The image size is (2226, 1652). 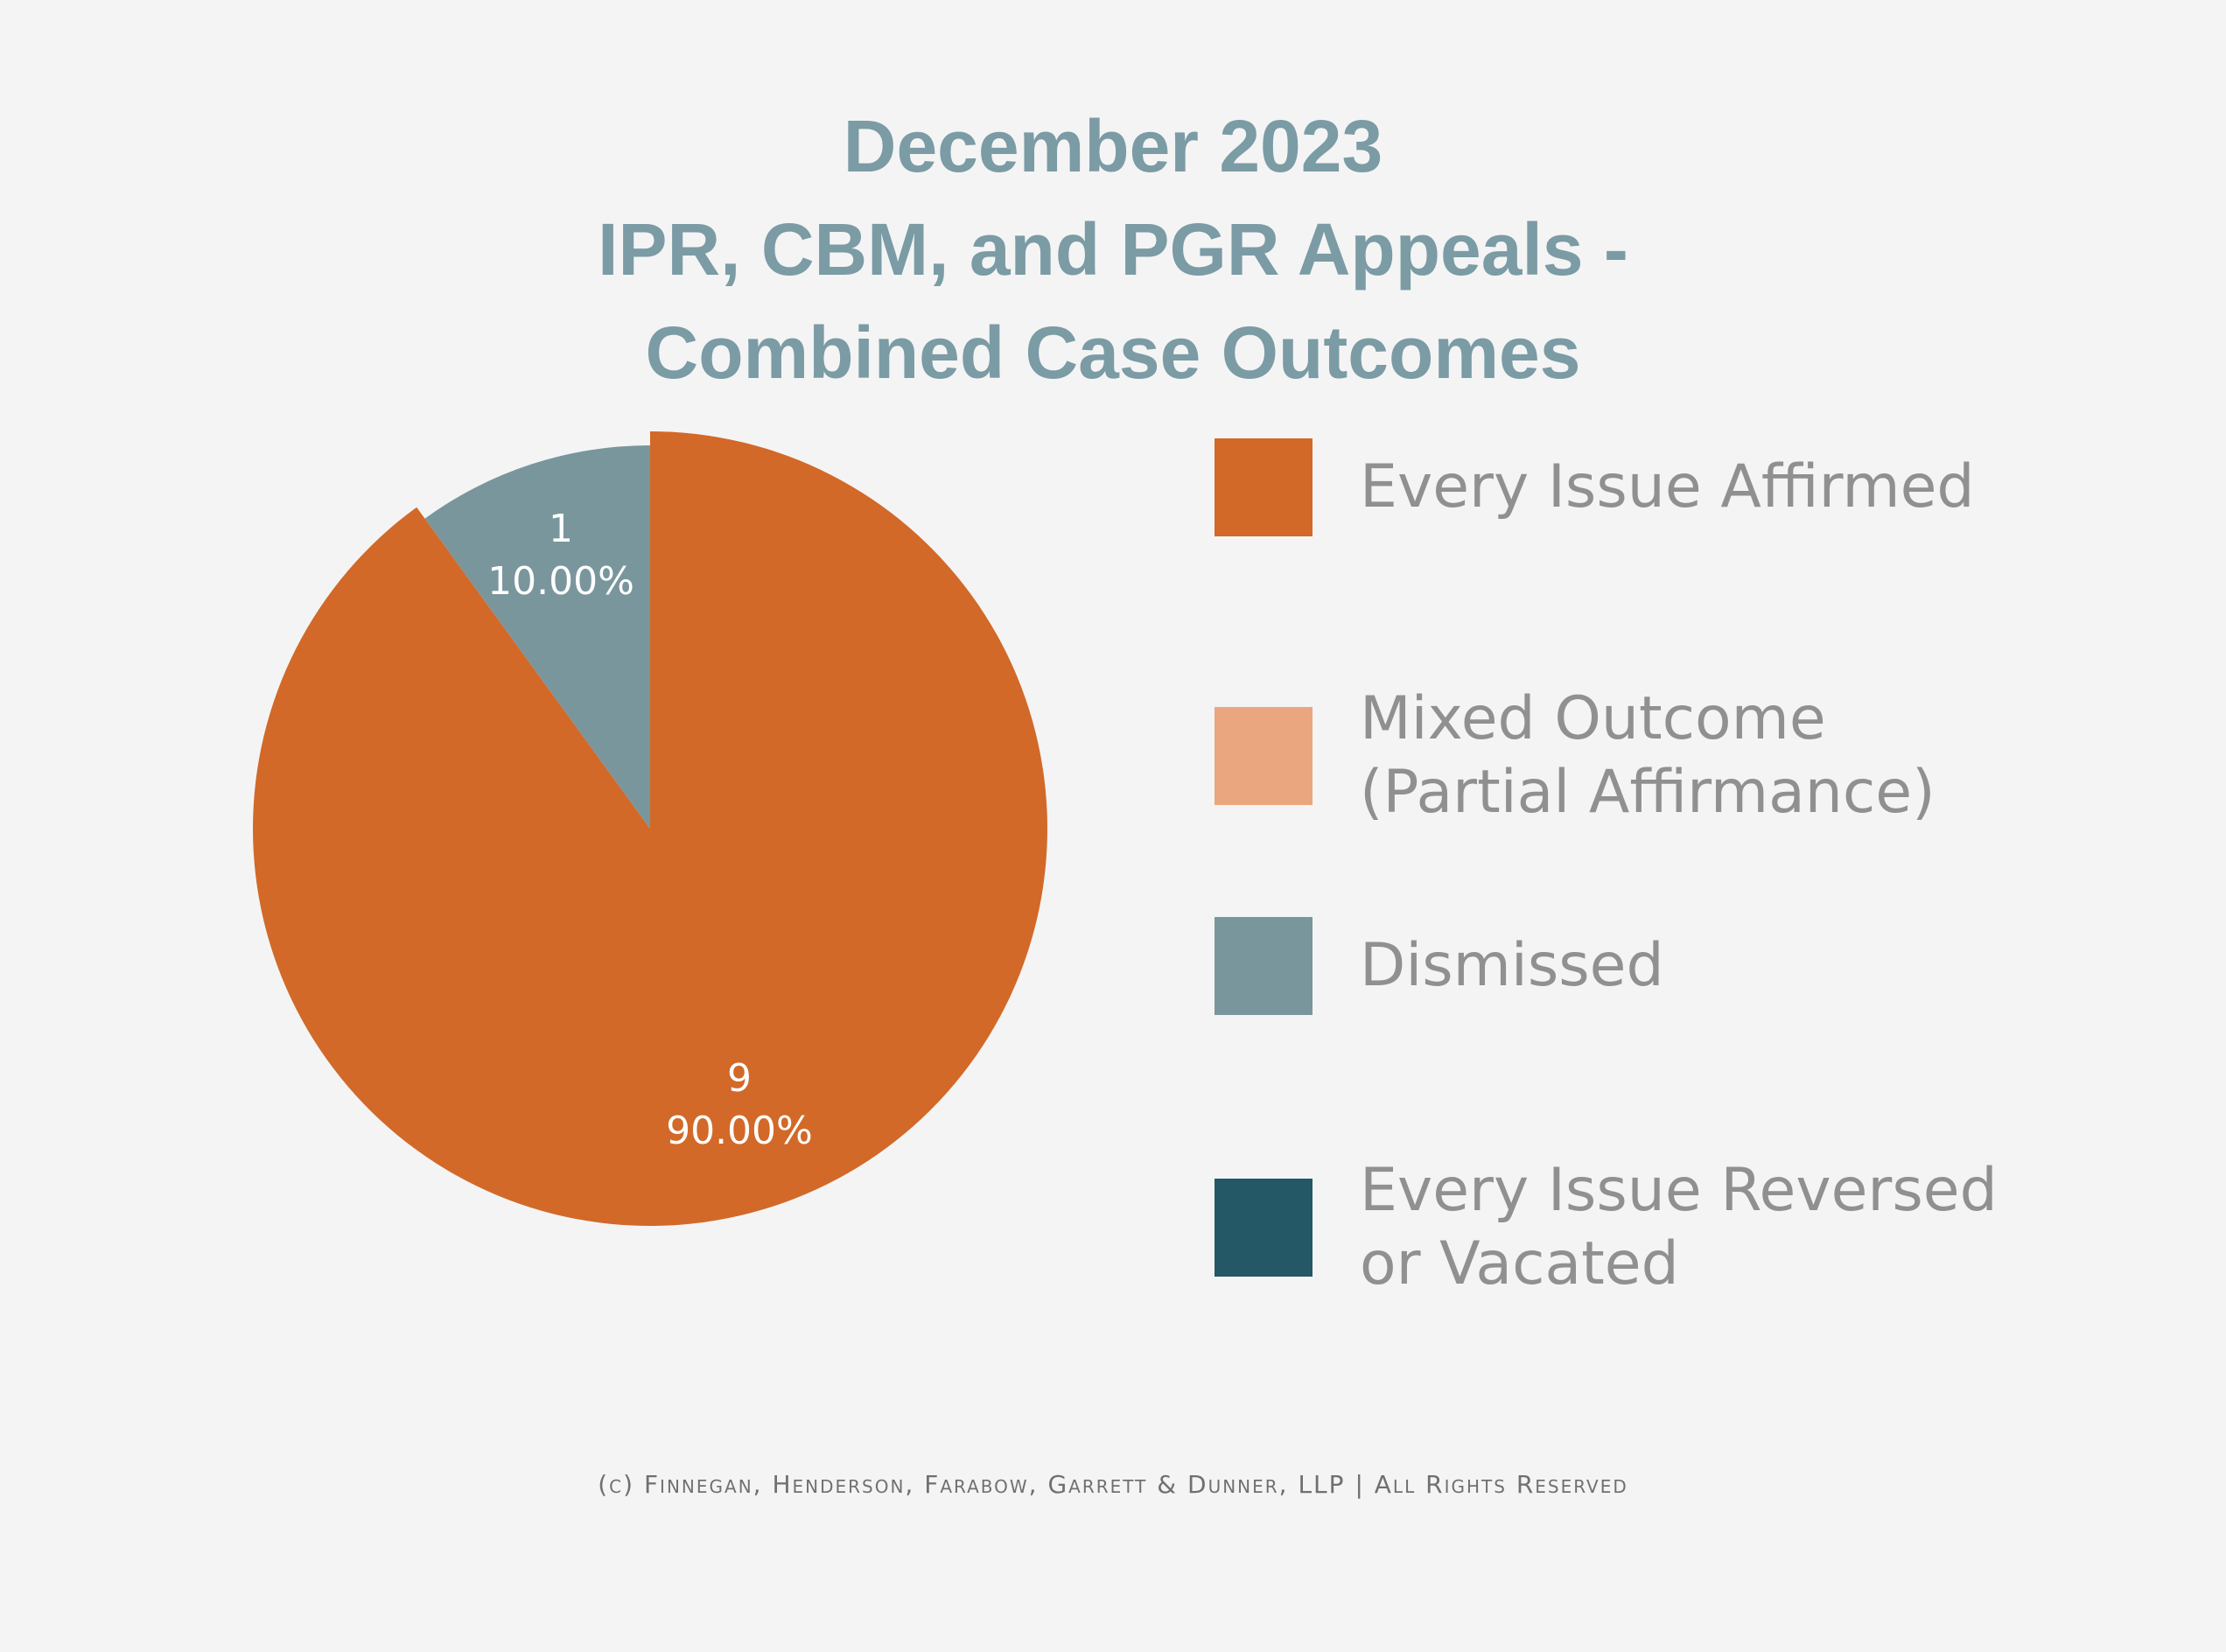 What do you see at coordinates (1113, 353) in the screenshot?
I see `title-line: Combined Case Outcomes` at bounding box center [1113, 353].